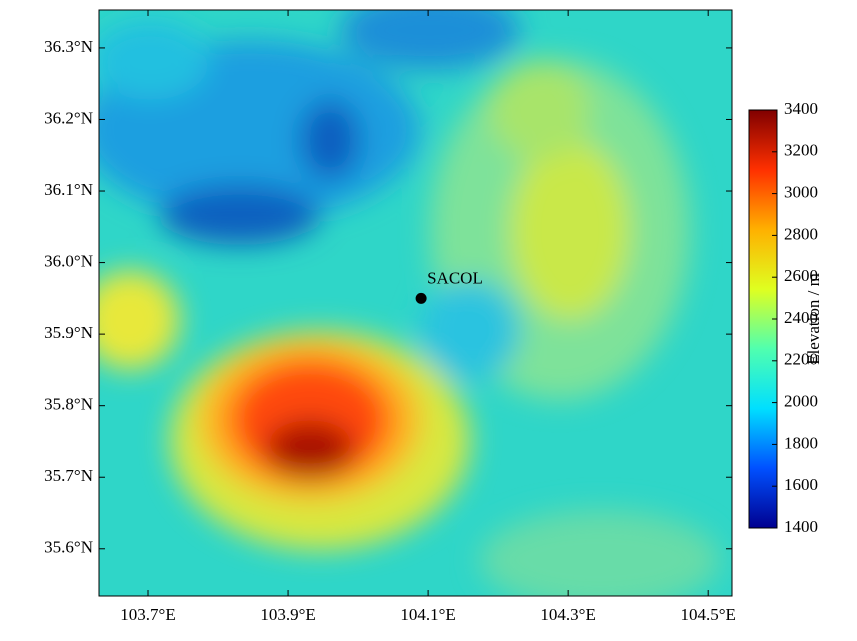 The height and width of the screenshot is (641, 857). Describe the element at coordinates (68, 189) in the screenshot. I see `y-tick-label: 36.1°N` at that location.